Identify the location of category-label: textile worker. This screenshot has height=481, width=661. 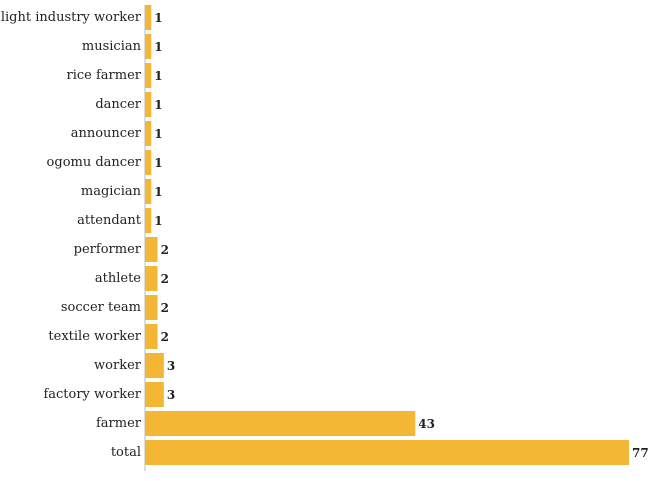
(94, 336).